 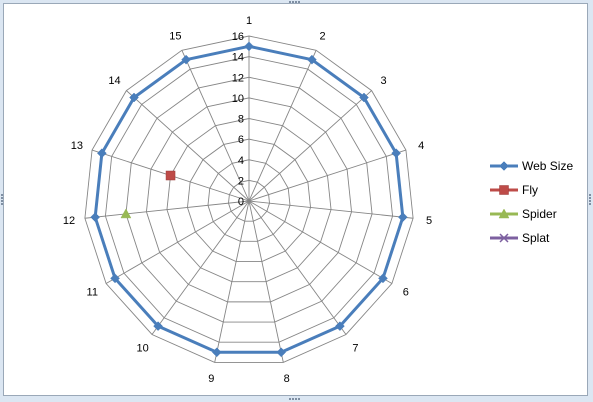 I want to click on radial-tick-label: 16, so click(x=238, y=37).